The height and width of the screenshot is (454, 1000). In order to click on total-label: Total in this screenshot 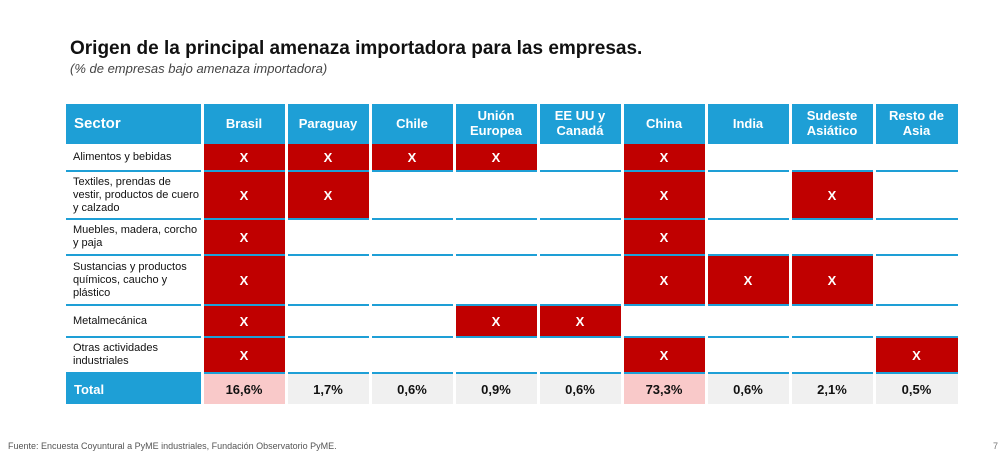, I will do `click(135, 388)`.